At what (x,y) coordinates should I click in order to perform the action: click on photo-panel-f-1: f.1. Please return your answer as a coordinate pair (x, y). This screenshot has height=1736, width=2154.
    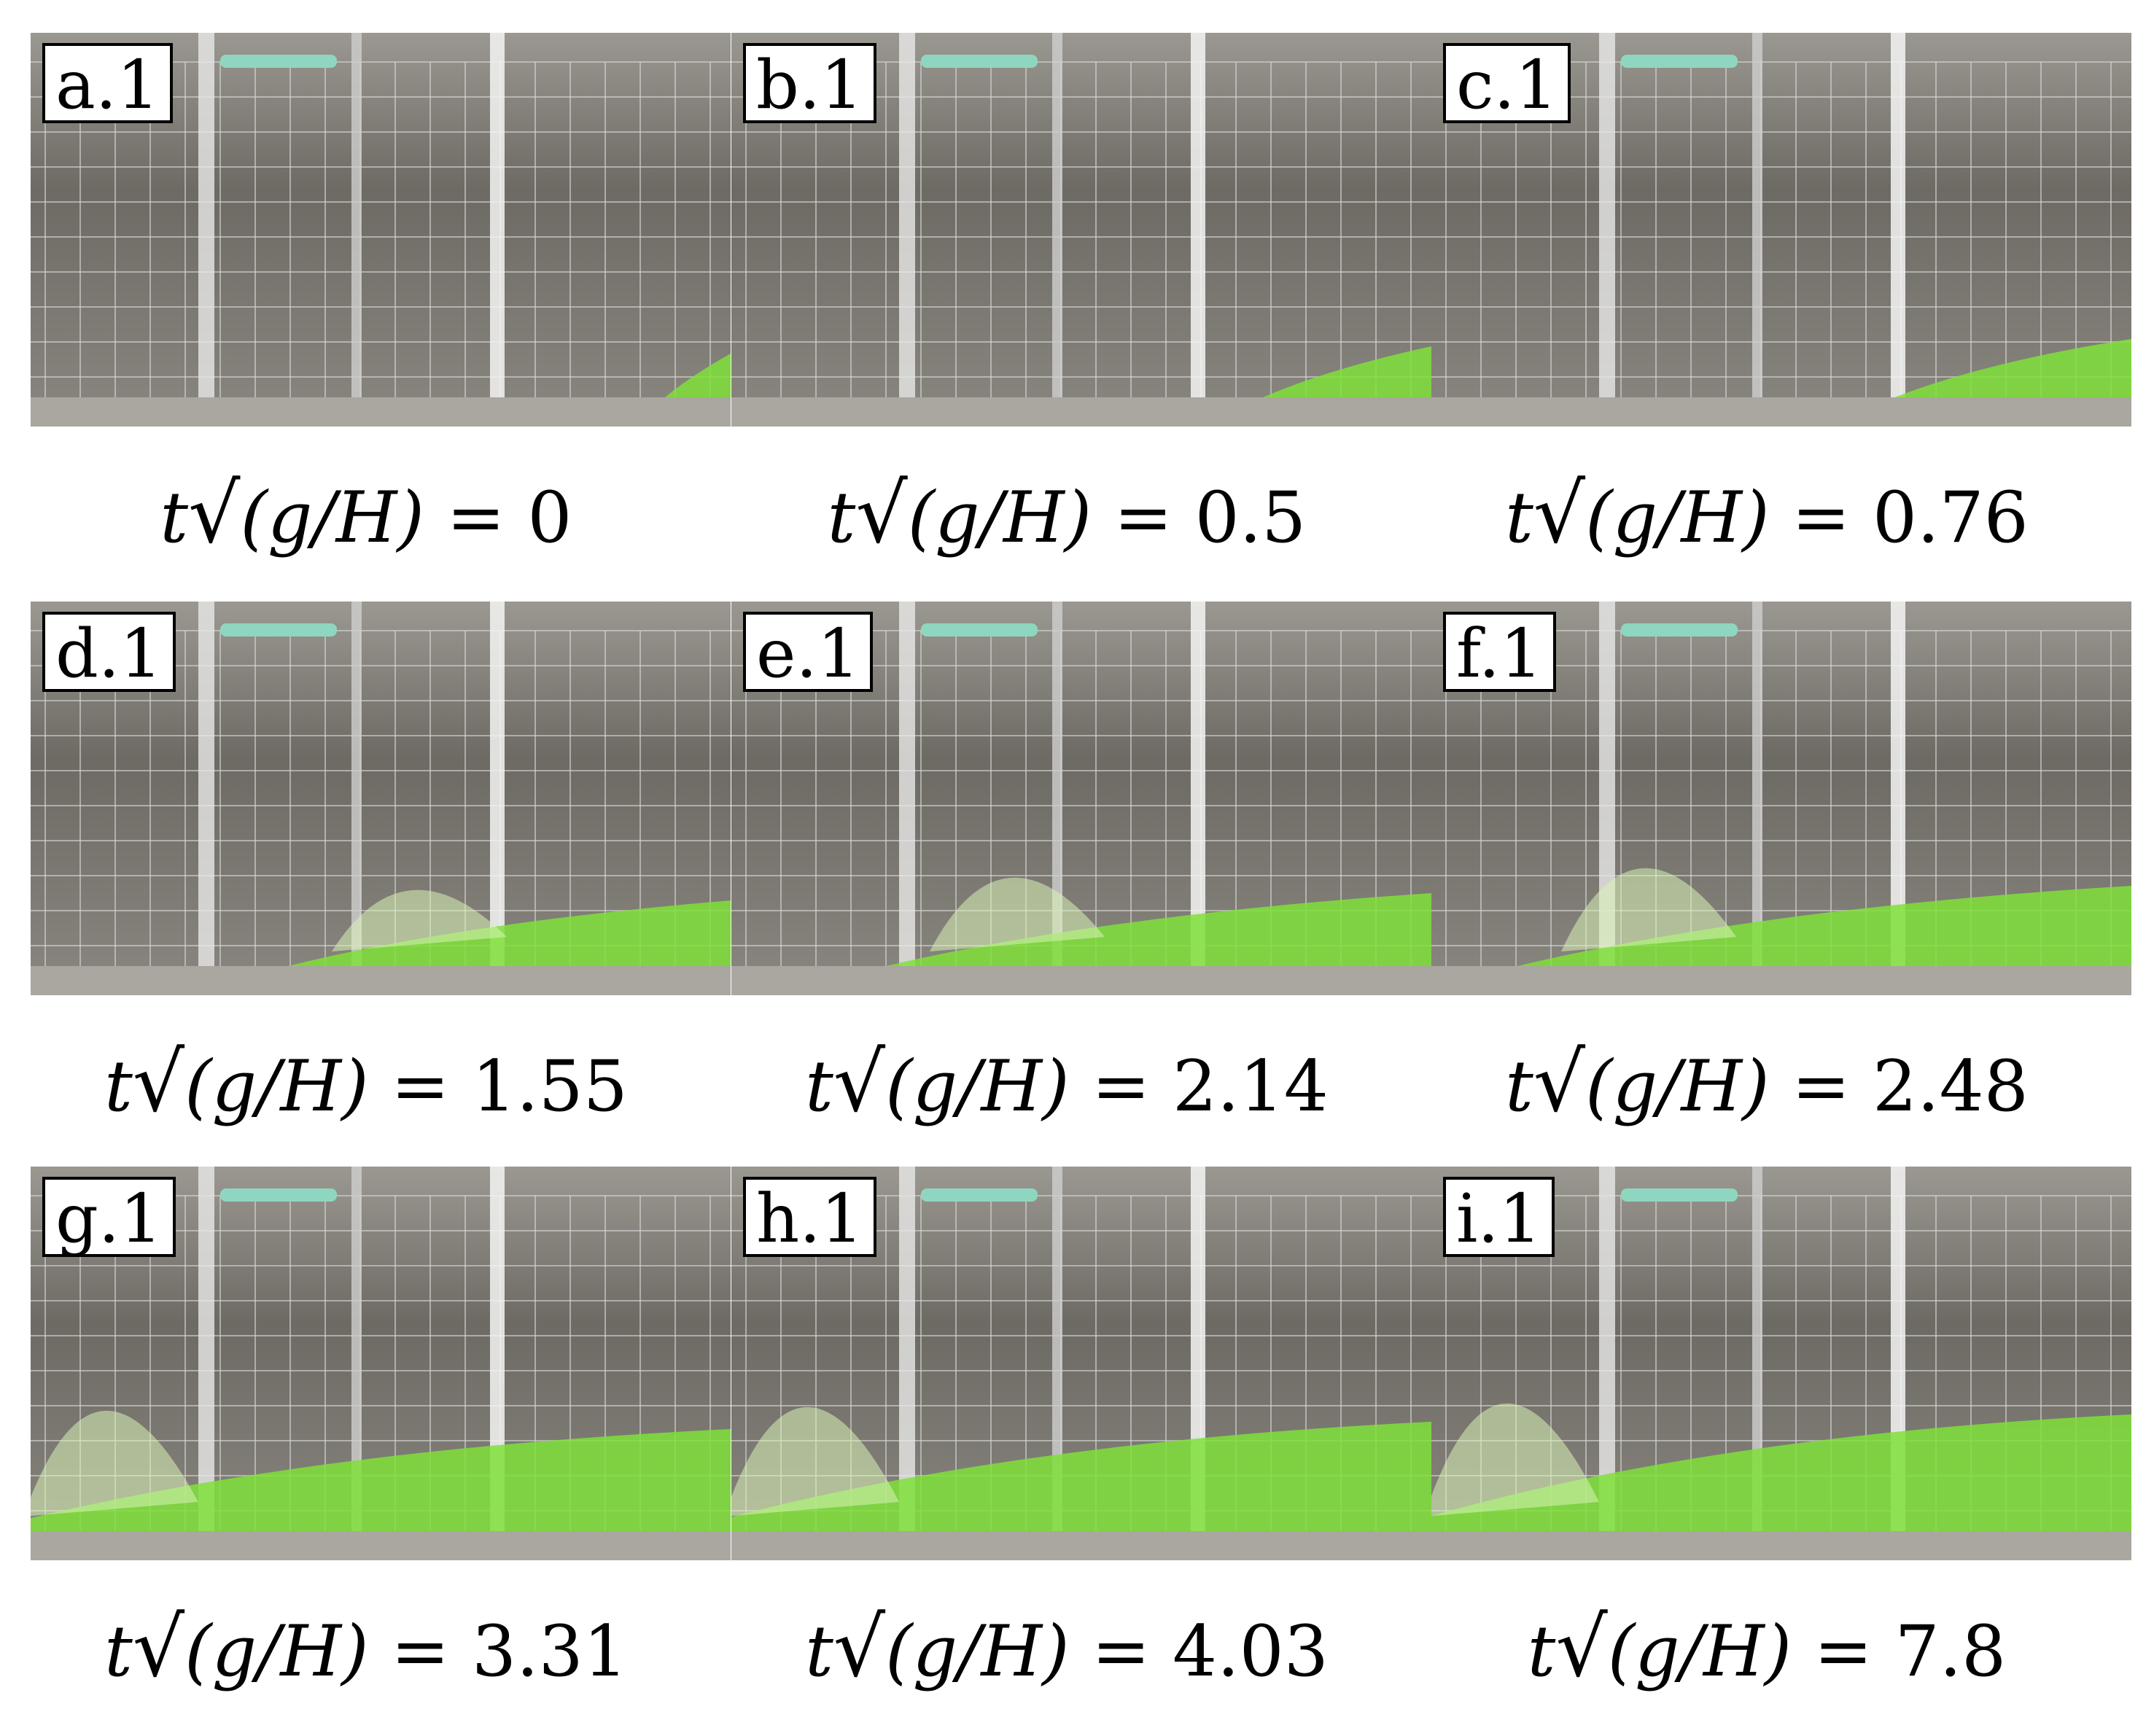
    Looking at the image, I should click on (1781, 798).